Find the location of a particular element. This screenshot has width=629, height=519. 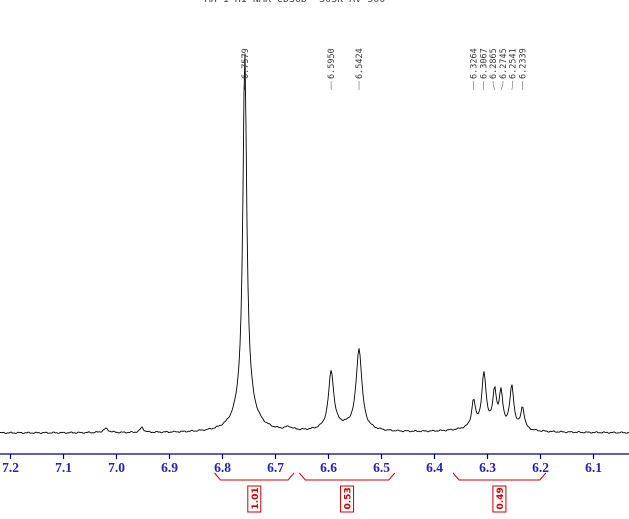

x-axis-tick-label: 7.2 is located at coordinates (10, 467).